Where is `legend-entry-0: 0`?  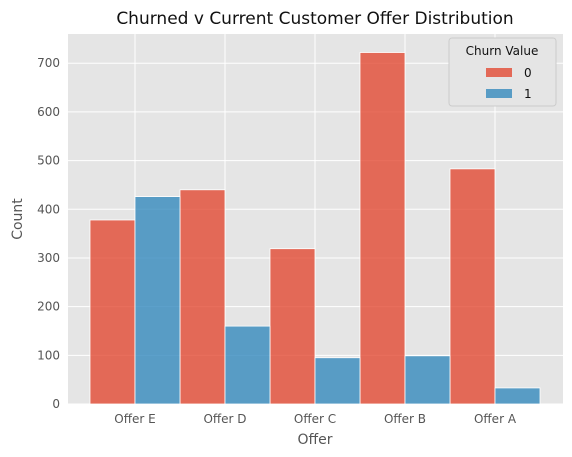
legend-entry-0: 0 is located at coordinates (528, 73).